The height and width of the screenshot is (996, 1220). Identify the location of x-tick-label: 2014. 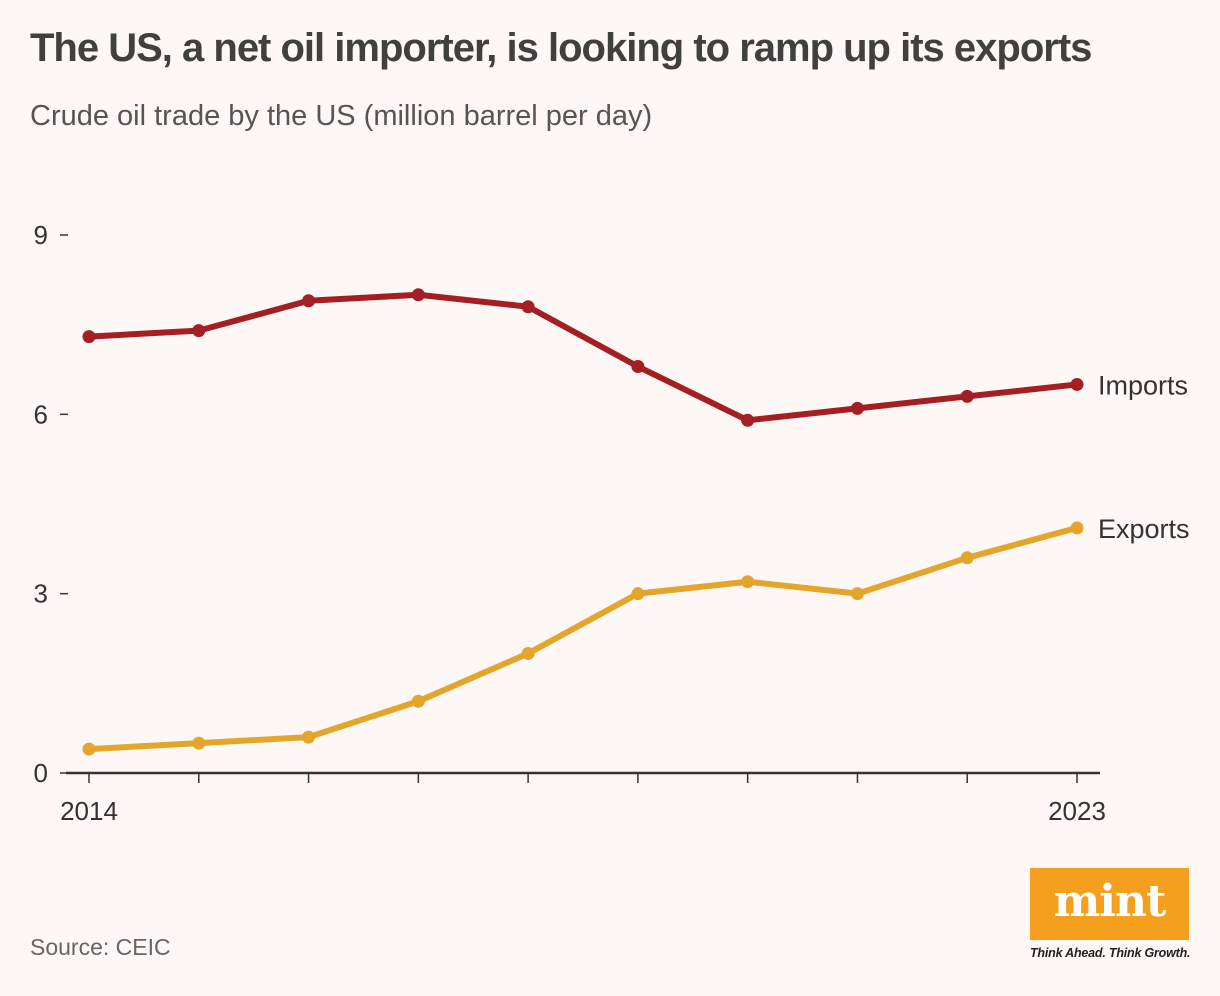
(89, 811).